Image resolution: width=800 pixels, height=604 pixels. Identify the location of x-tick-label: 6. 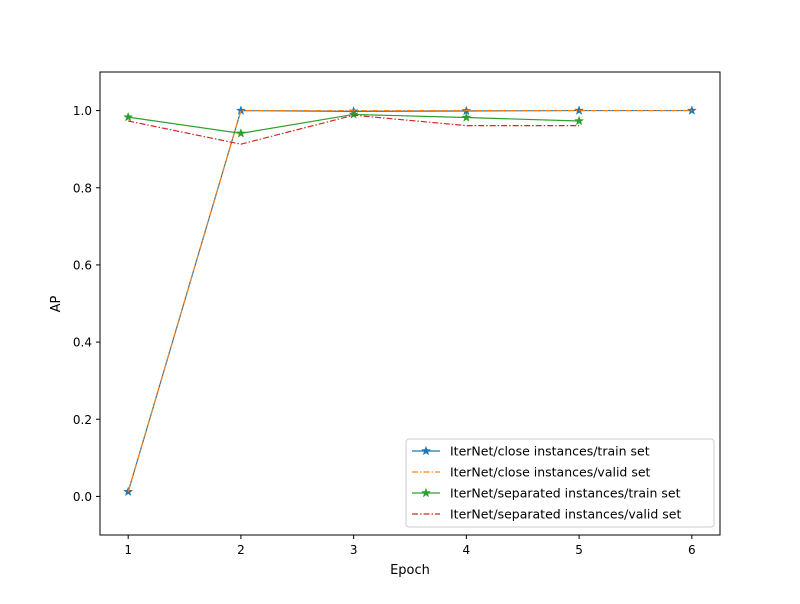
(692, 550).